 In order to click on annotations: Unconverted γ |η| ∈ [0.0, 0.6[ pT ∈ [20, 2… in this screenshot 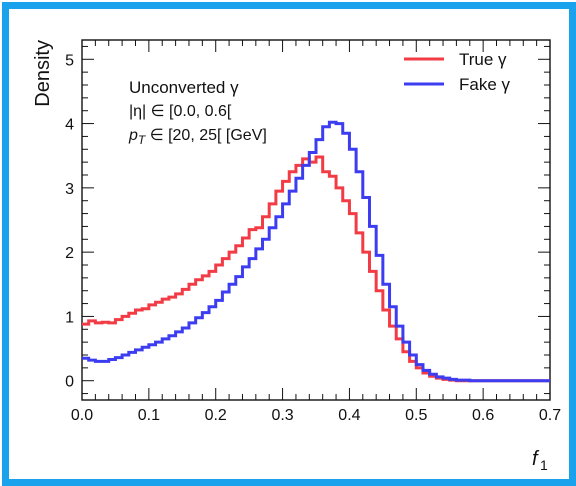, I will do `click(197, 112)`.